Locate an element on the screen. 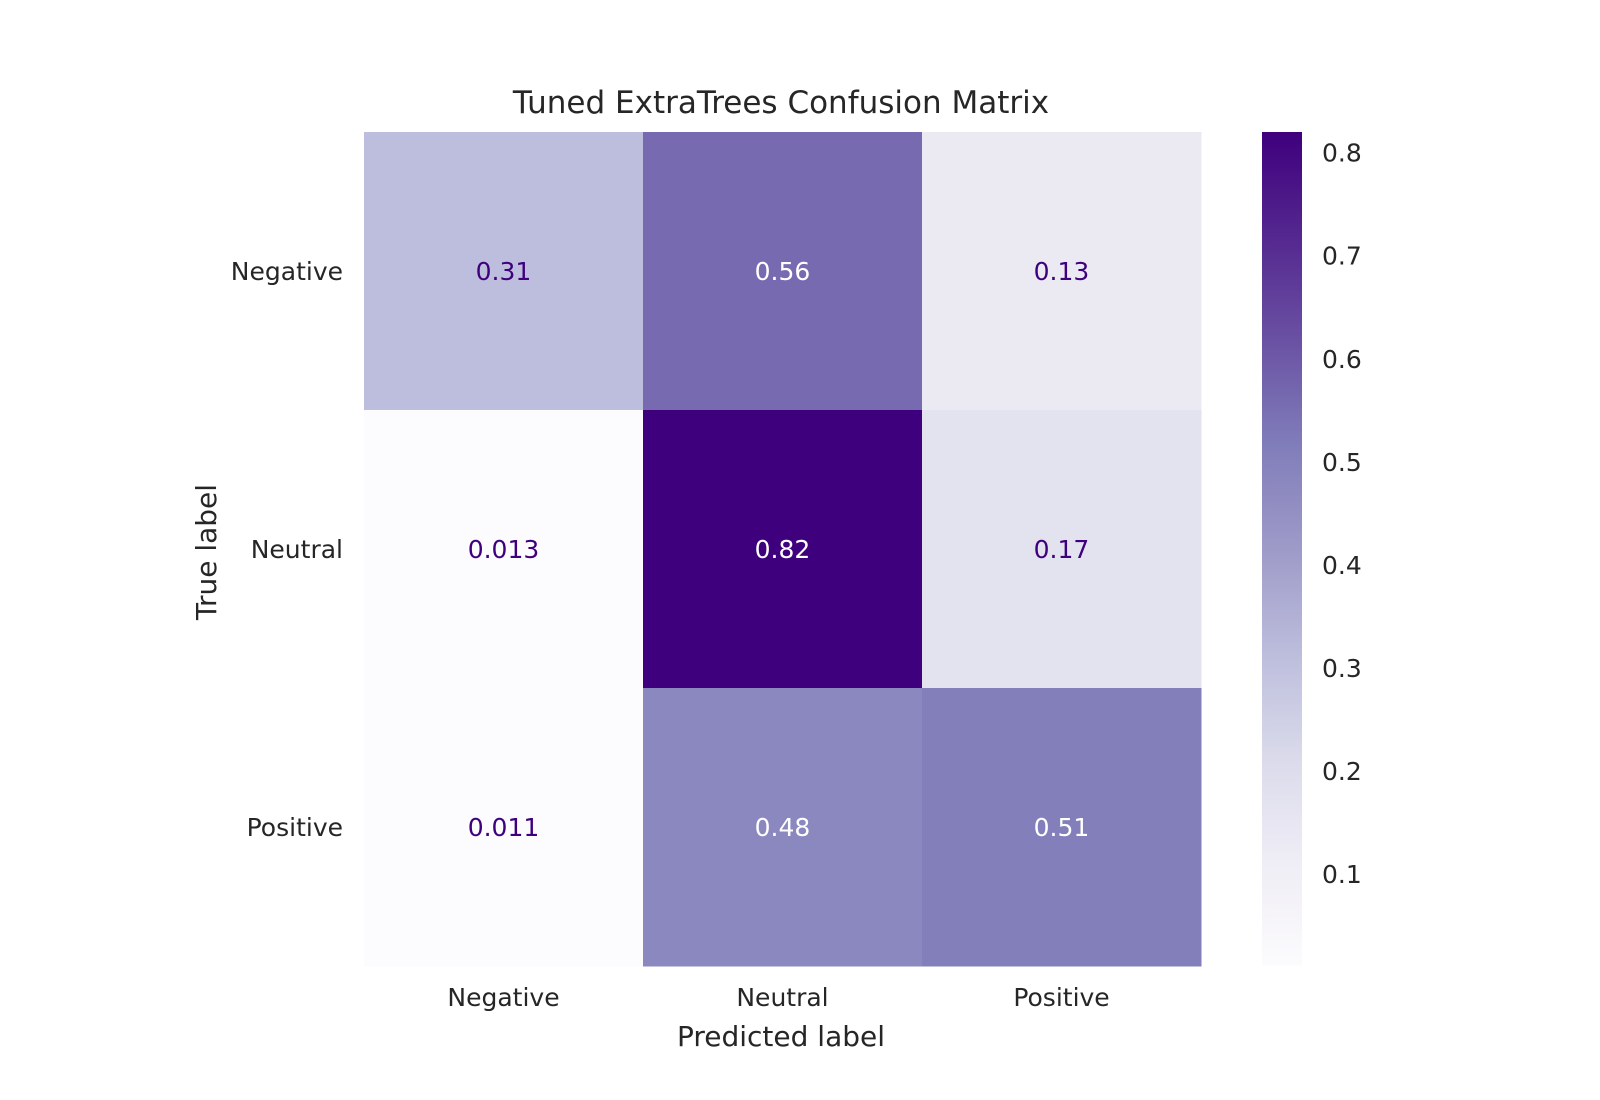 Image resolution: width=1600 pixels, height=1100 pixels. cell-value-label: 0.56 is located at coordinates (783, 271).